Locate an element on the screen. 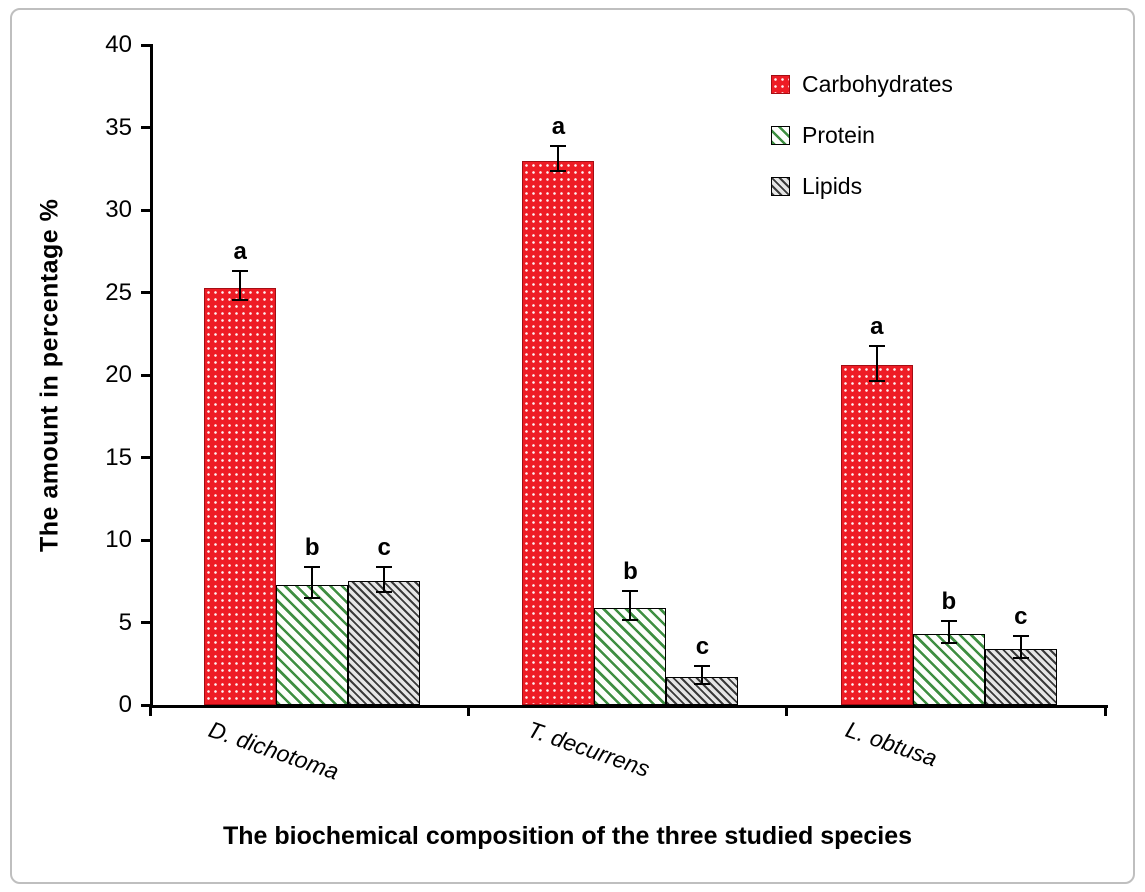 This screenshot has height=892, width=1145. legend: Carbohydrates Protein Lipids is located at coordinates (862, 135).